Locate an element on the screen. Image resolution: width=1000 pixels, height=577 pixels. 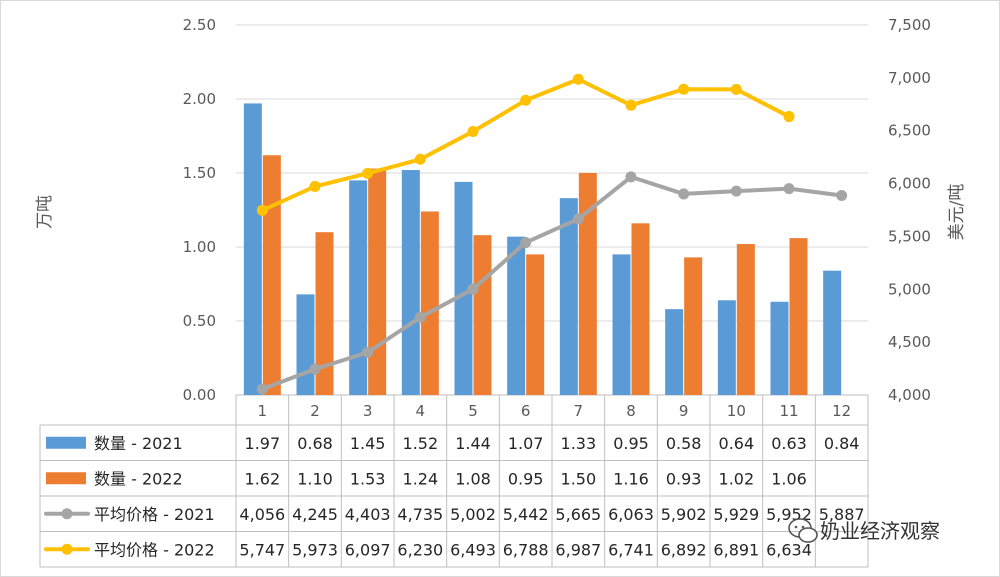
legend-label: 数量 - 2022 is located at coordinates (138, 478).